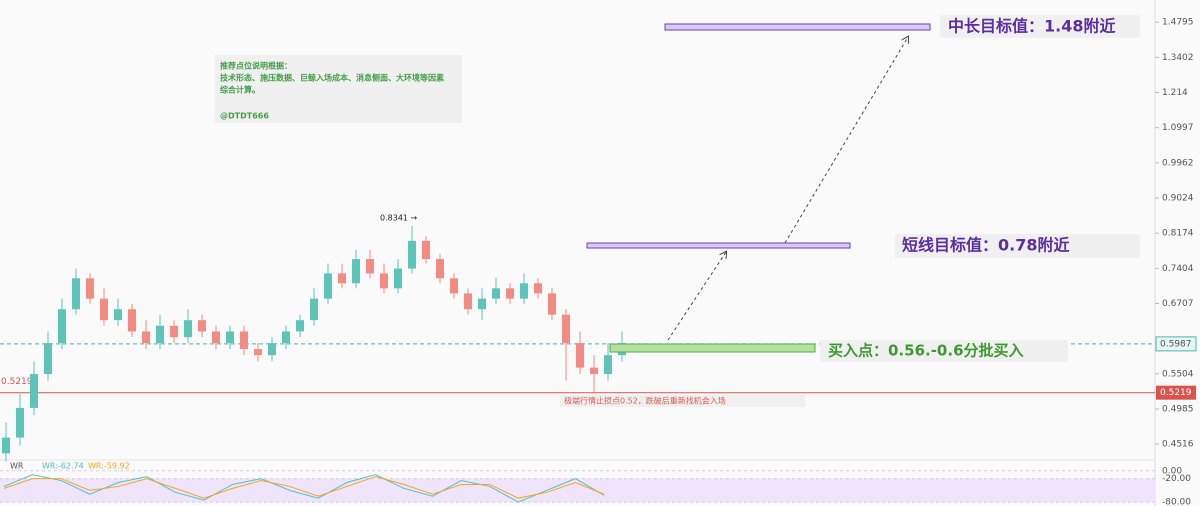 Image resolution: width=1200 pixels, height=506 pixels. Describe the element at coordinates (985, 245) in the screenshot. I see `short-target: 短线目标值：0.78附近` at that location.